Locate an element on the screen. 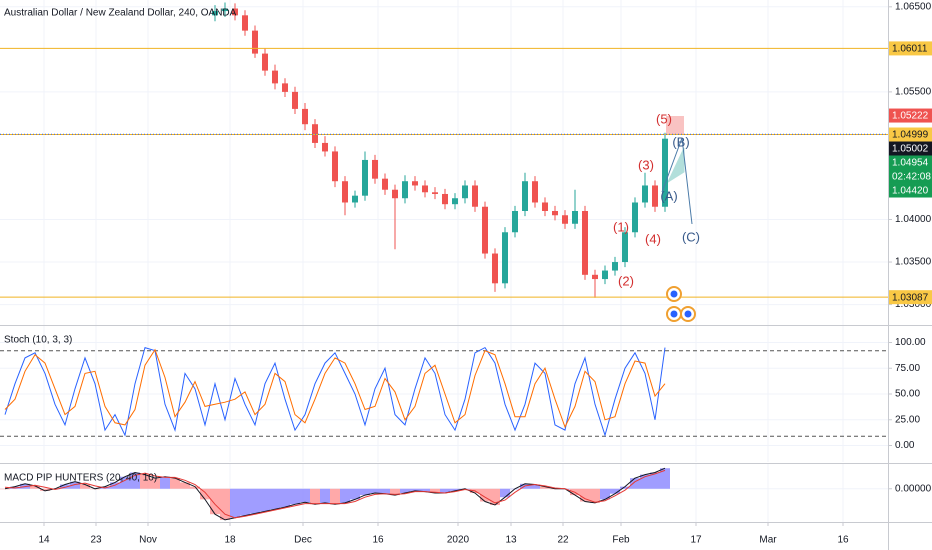  x-tick-label: 13 is located at coordinates (511, 540).